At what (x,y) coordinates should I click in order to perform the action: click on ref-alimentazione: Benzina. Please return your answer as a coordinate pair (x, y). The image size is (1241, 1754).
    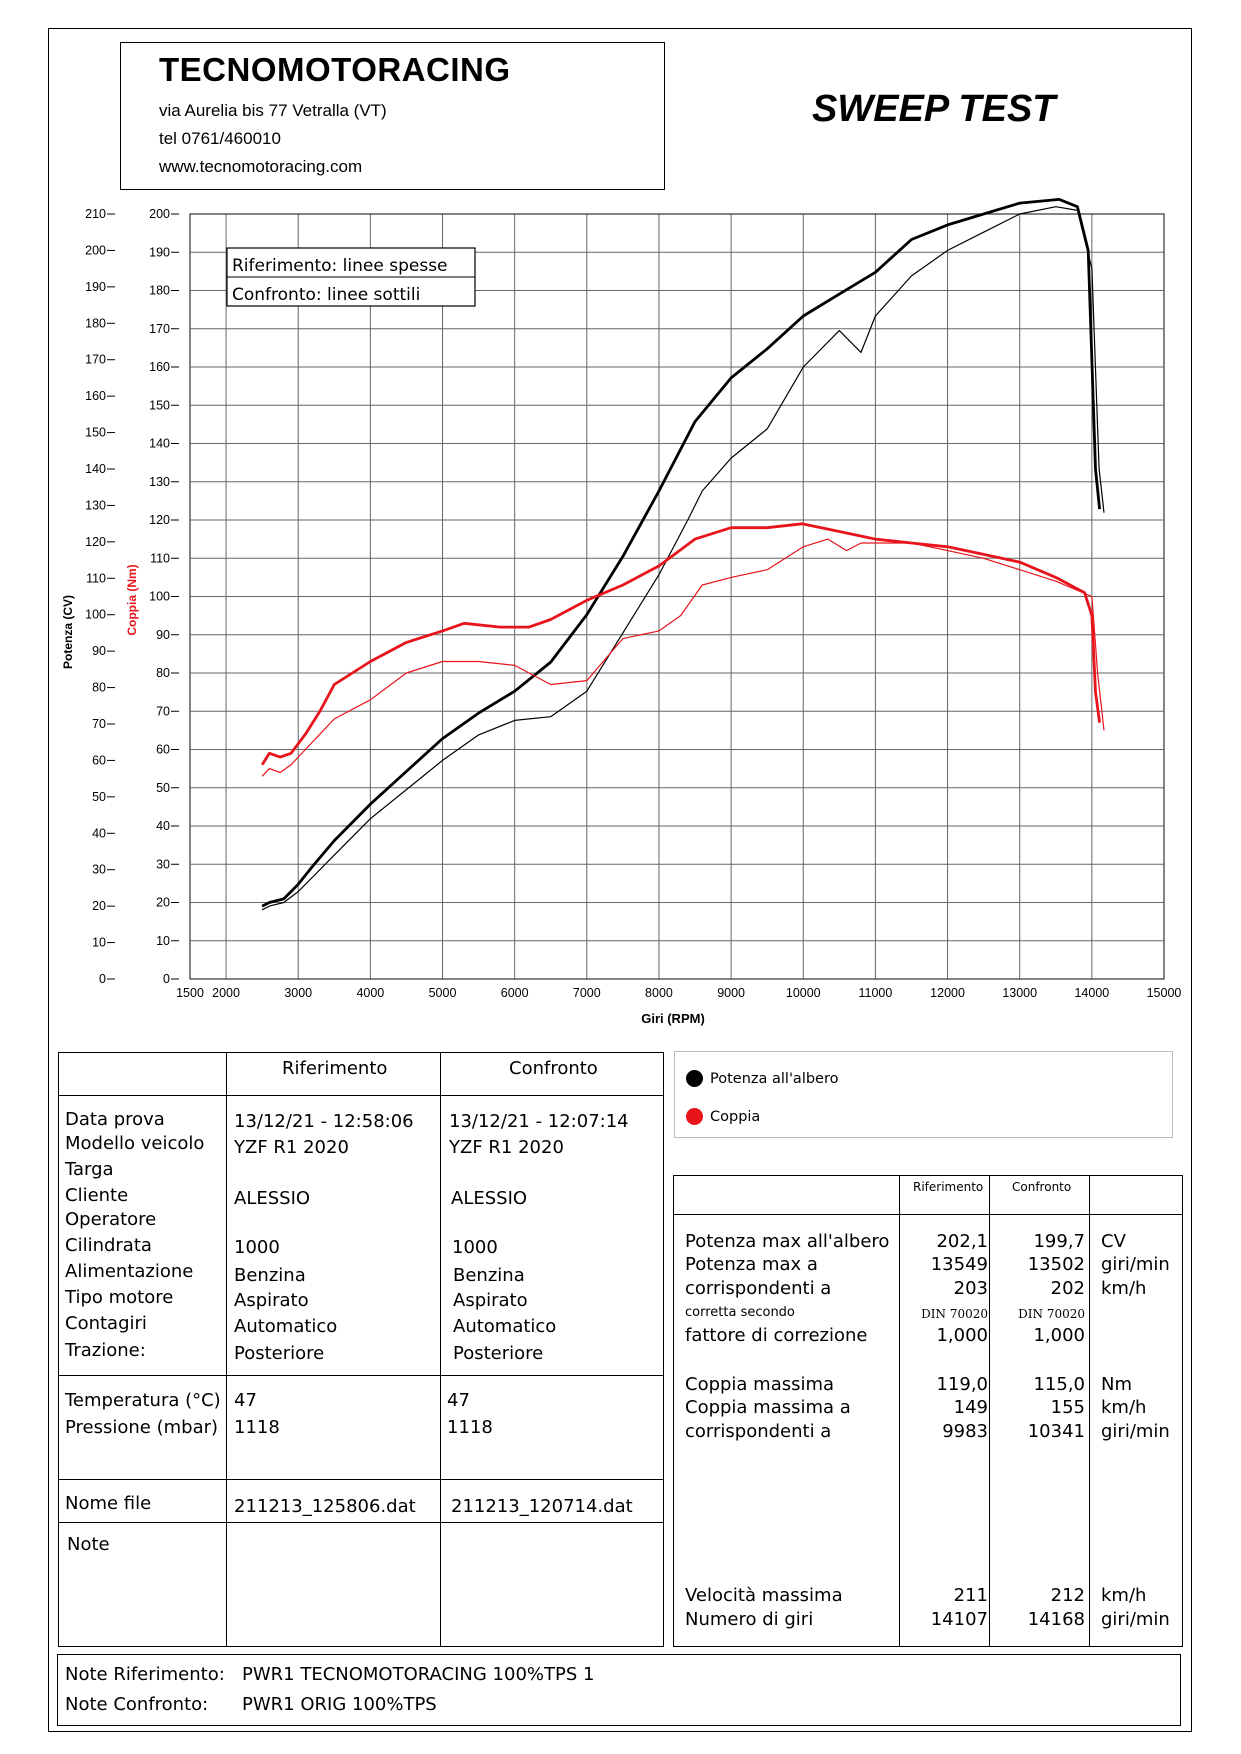
    Looking at the image, I should click on (270, 1275).